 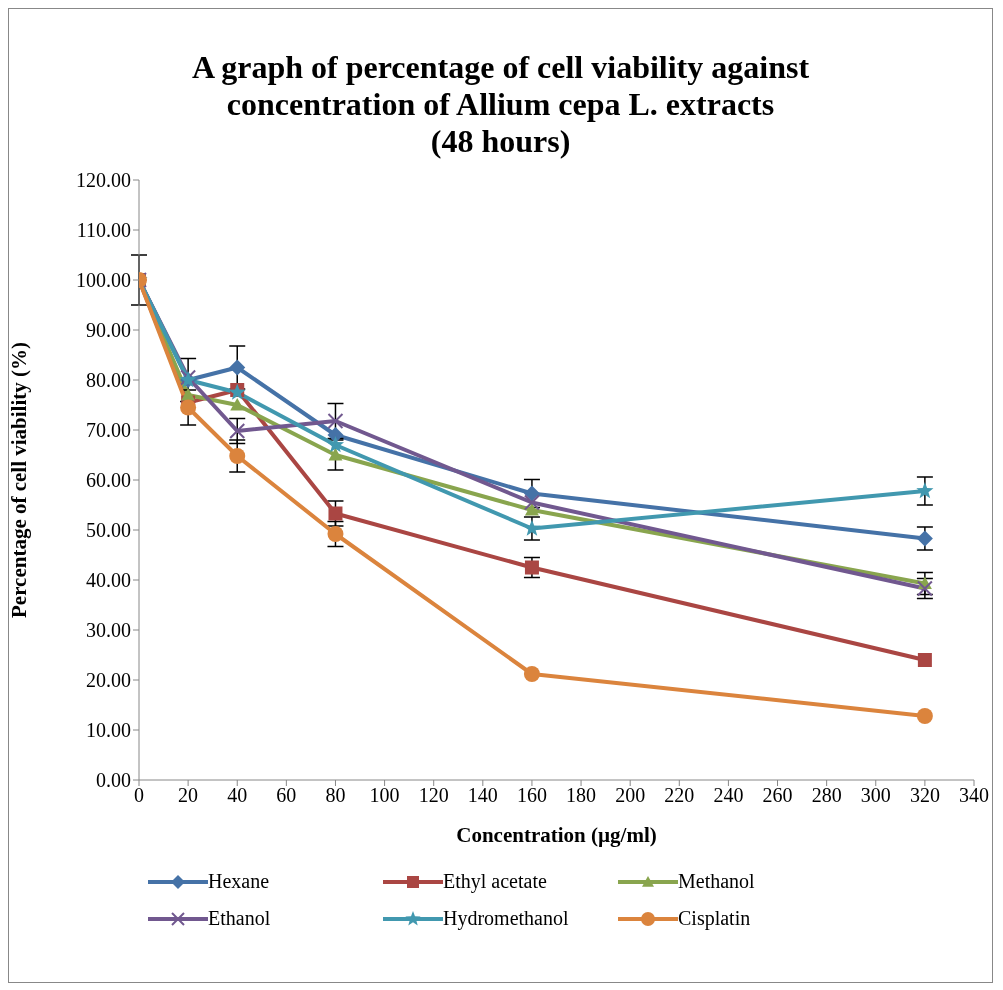 What do you see at coordinates (108, 430) in the screenshot?
I see `y-tick-label: 70.00` at bounding box center [108, 430].